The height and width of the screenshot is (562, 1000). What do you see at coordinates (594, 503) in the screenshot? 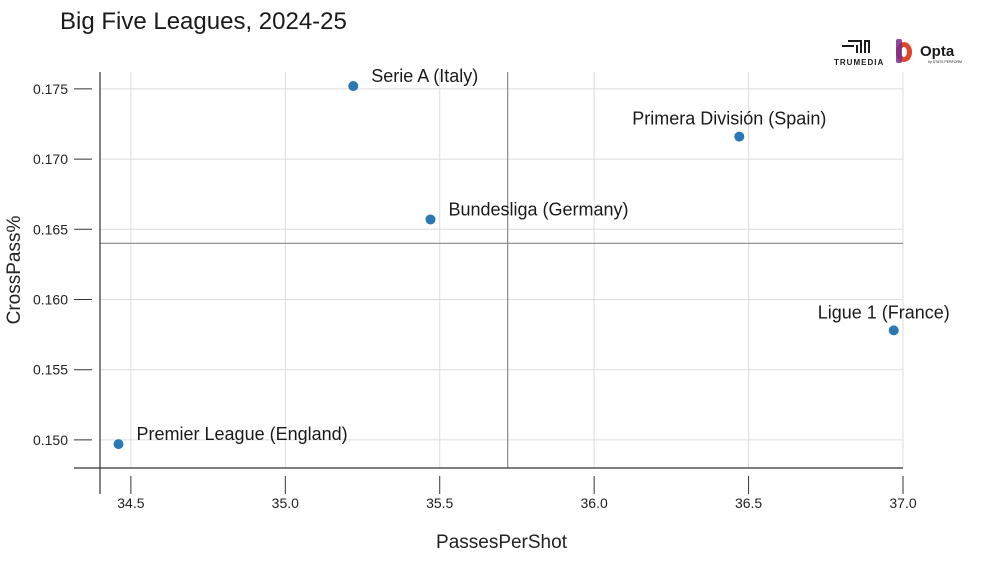
I see `x-tick-label: 36.0` at bounding box center [594, 503].